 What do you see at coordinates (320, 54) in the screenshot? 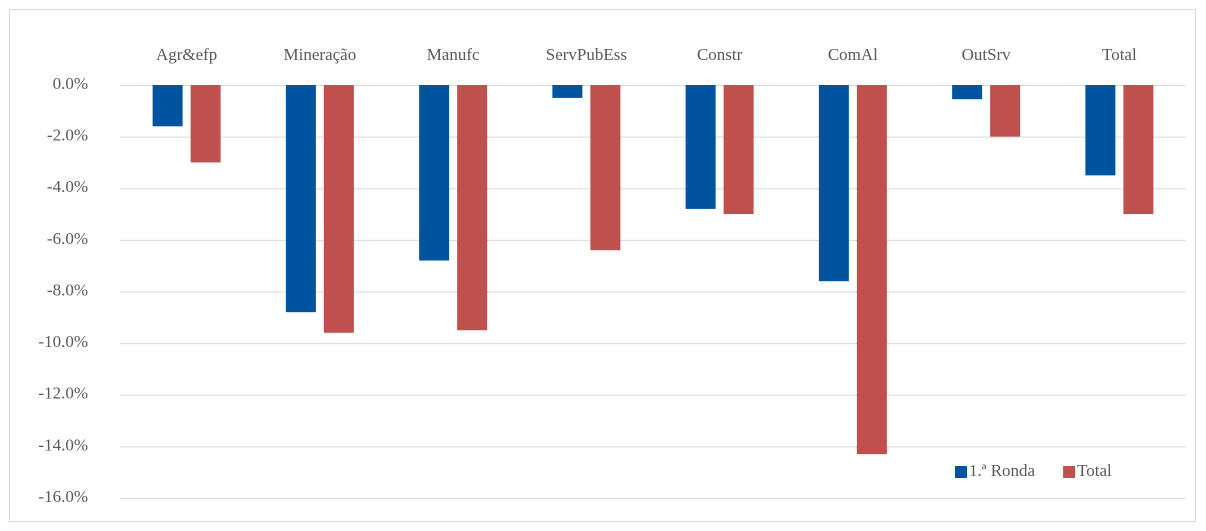
I see `x-tick-label: Mineração` at bounding box center [320, 54].